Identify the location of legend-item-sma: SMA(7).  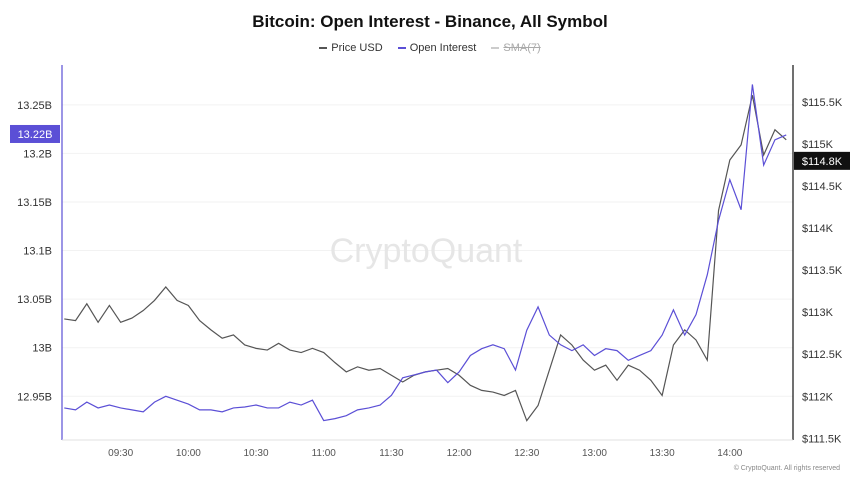
(516, 48).